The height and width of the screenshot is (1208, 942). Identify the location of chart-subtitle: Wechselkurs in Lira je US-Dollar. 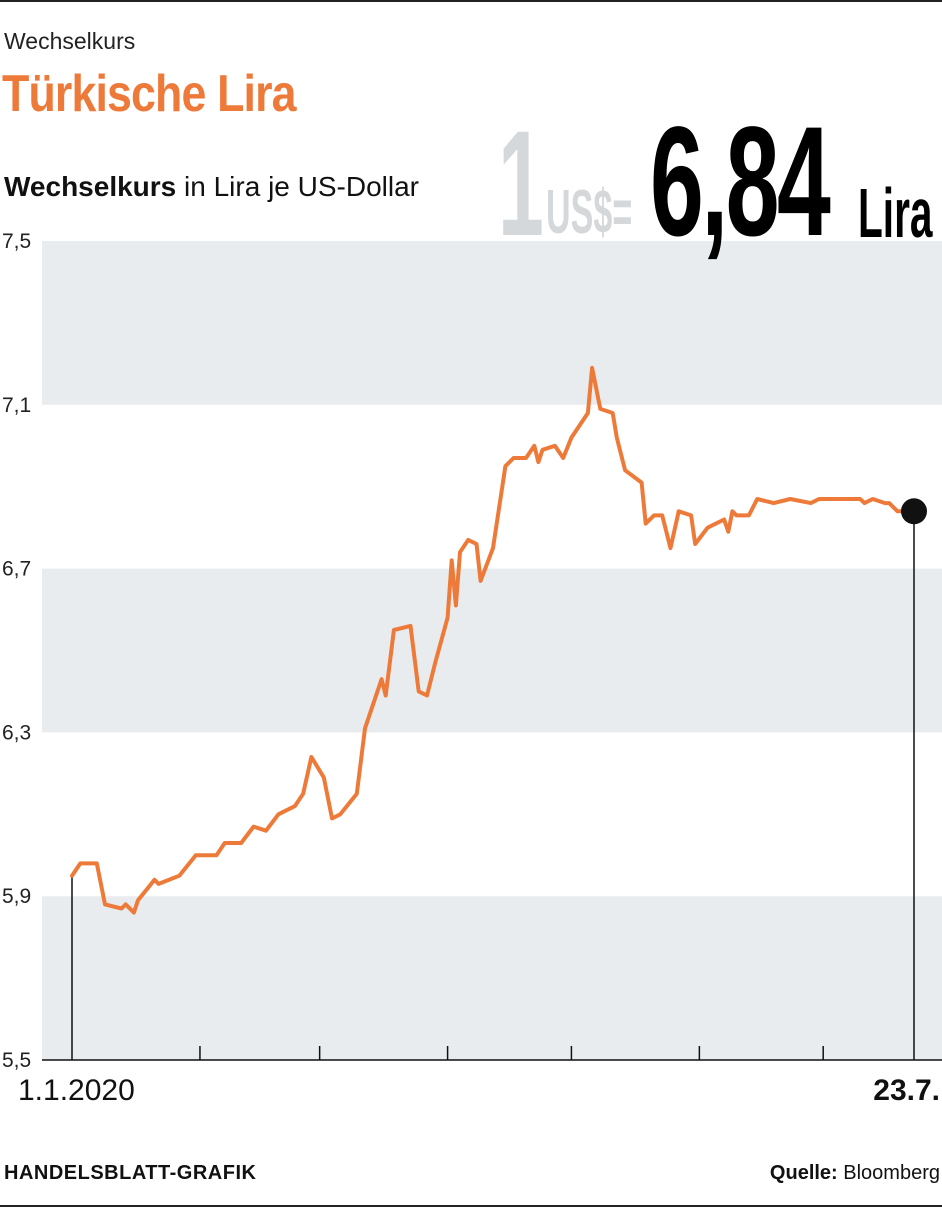
(211, 187).